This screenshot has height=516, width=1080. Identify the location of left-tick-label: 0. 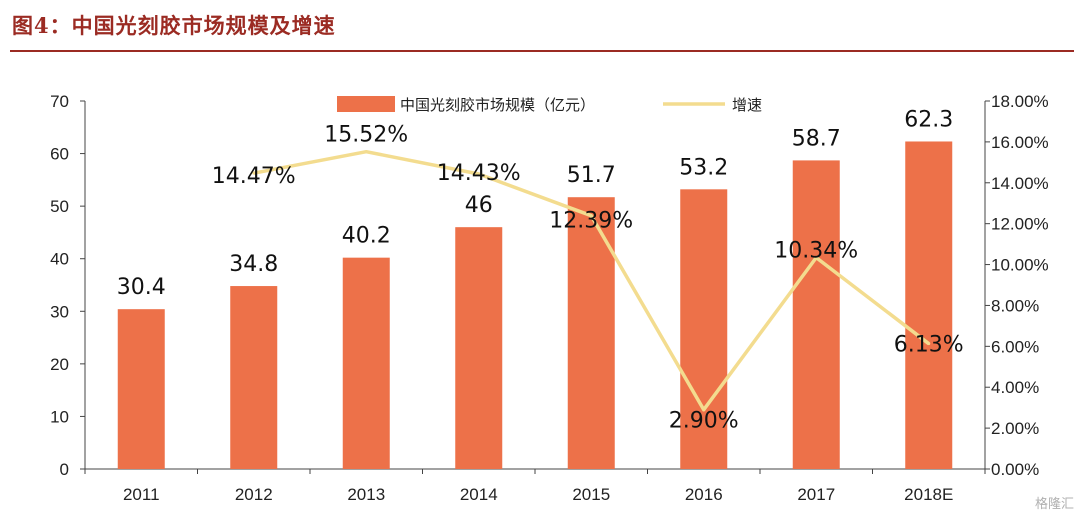
(64, 469).